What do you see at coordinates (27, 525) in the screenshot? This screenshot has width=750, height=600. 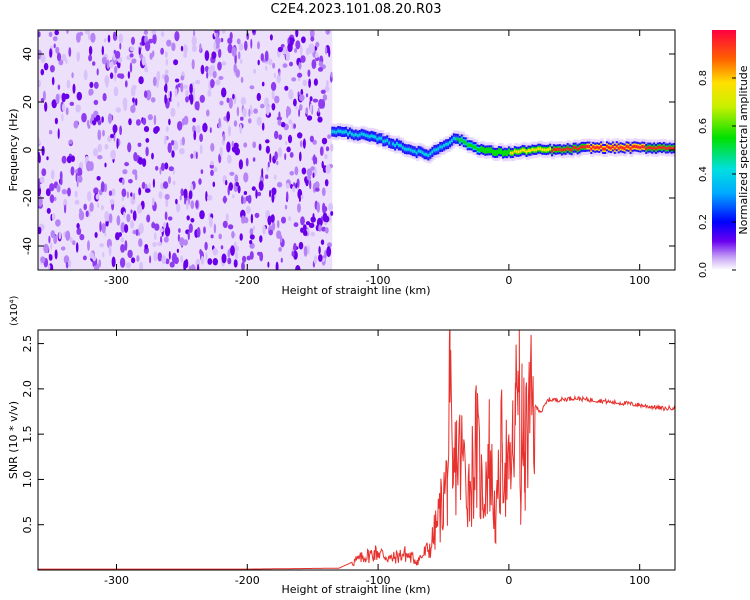 I see `y-tick-label: 0.5` at bounding box center [27, 525].